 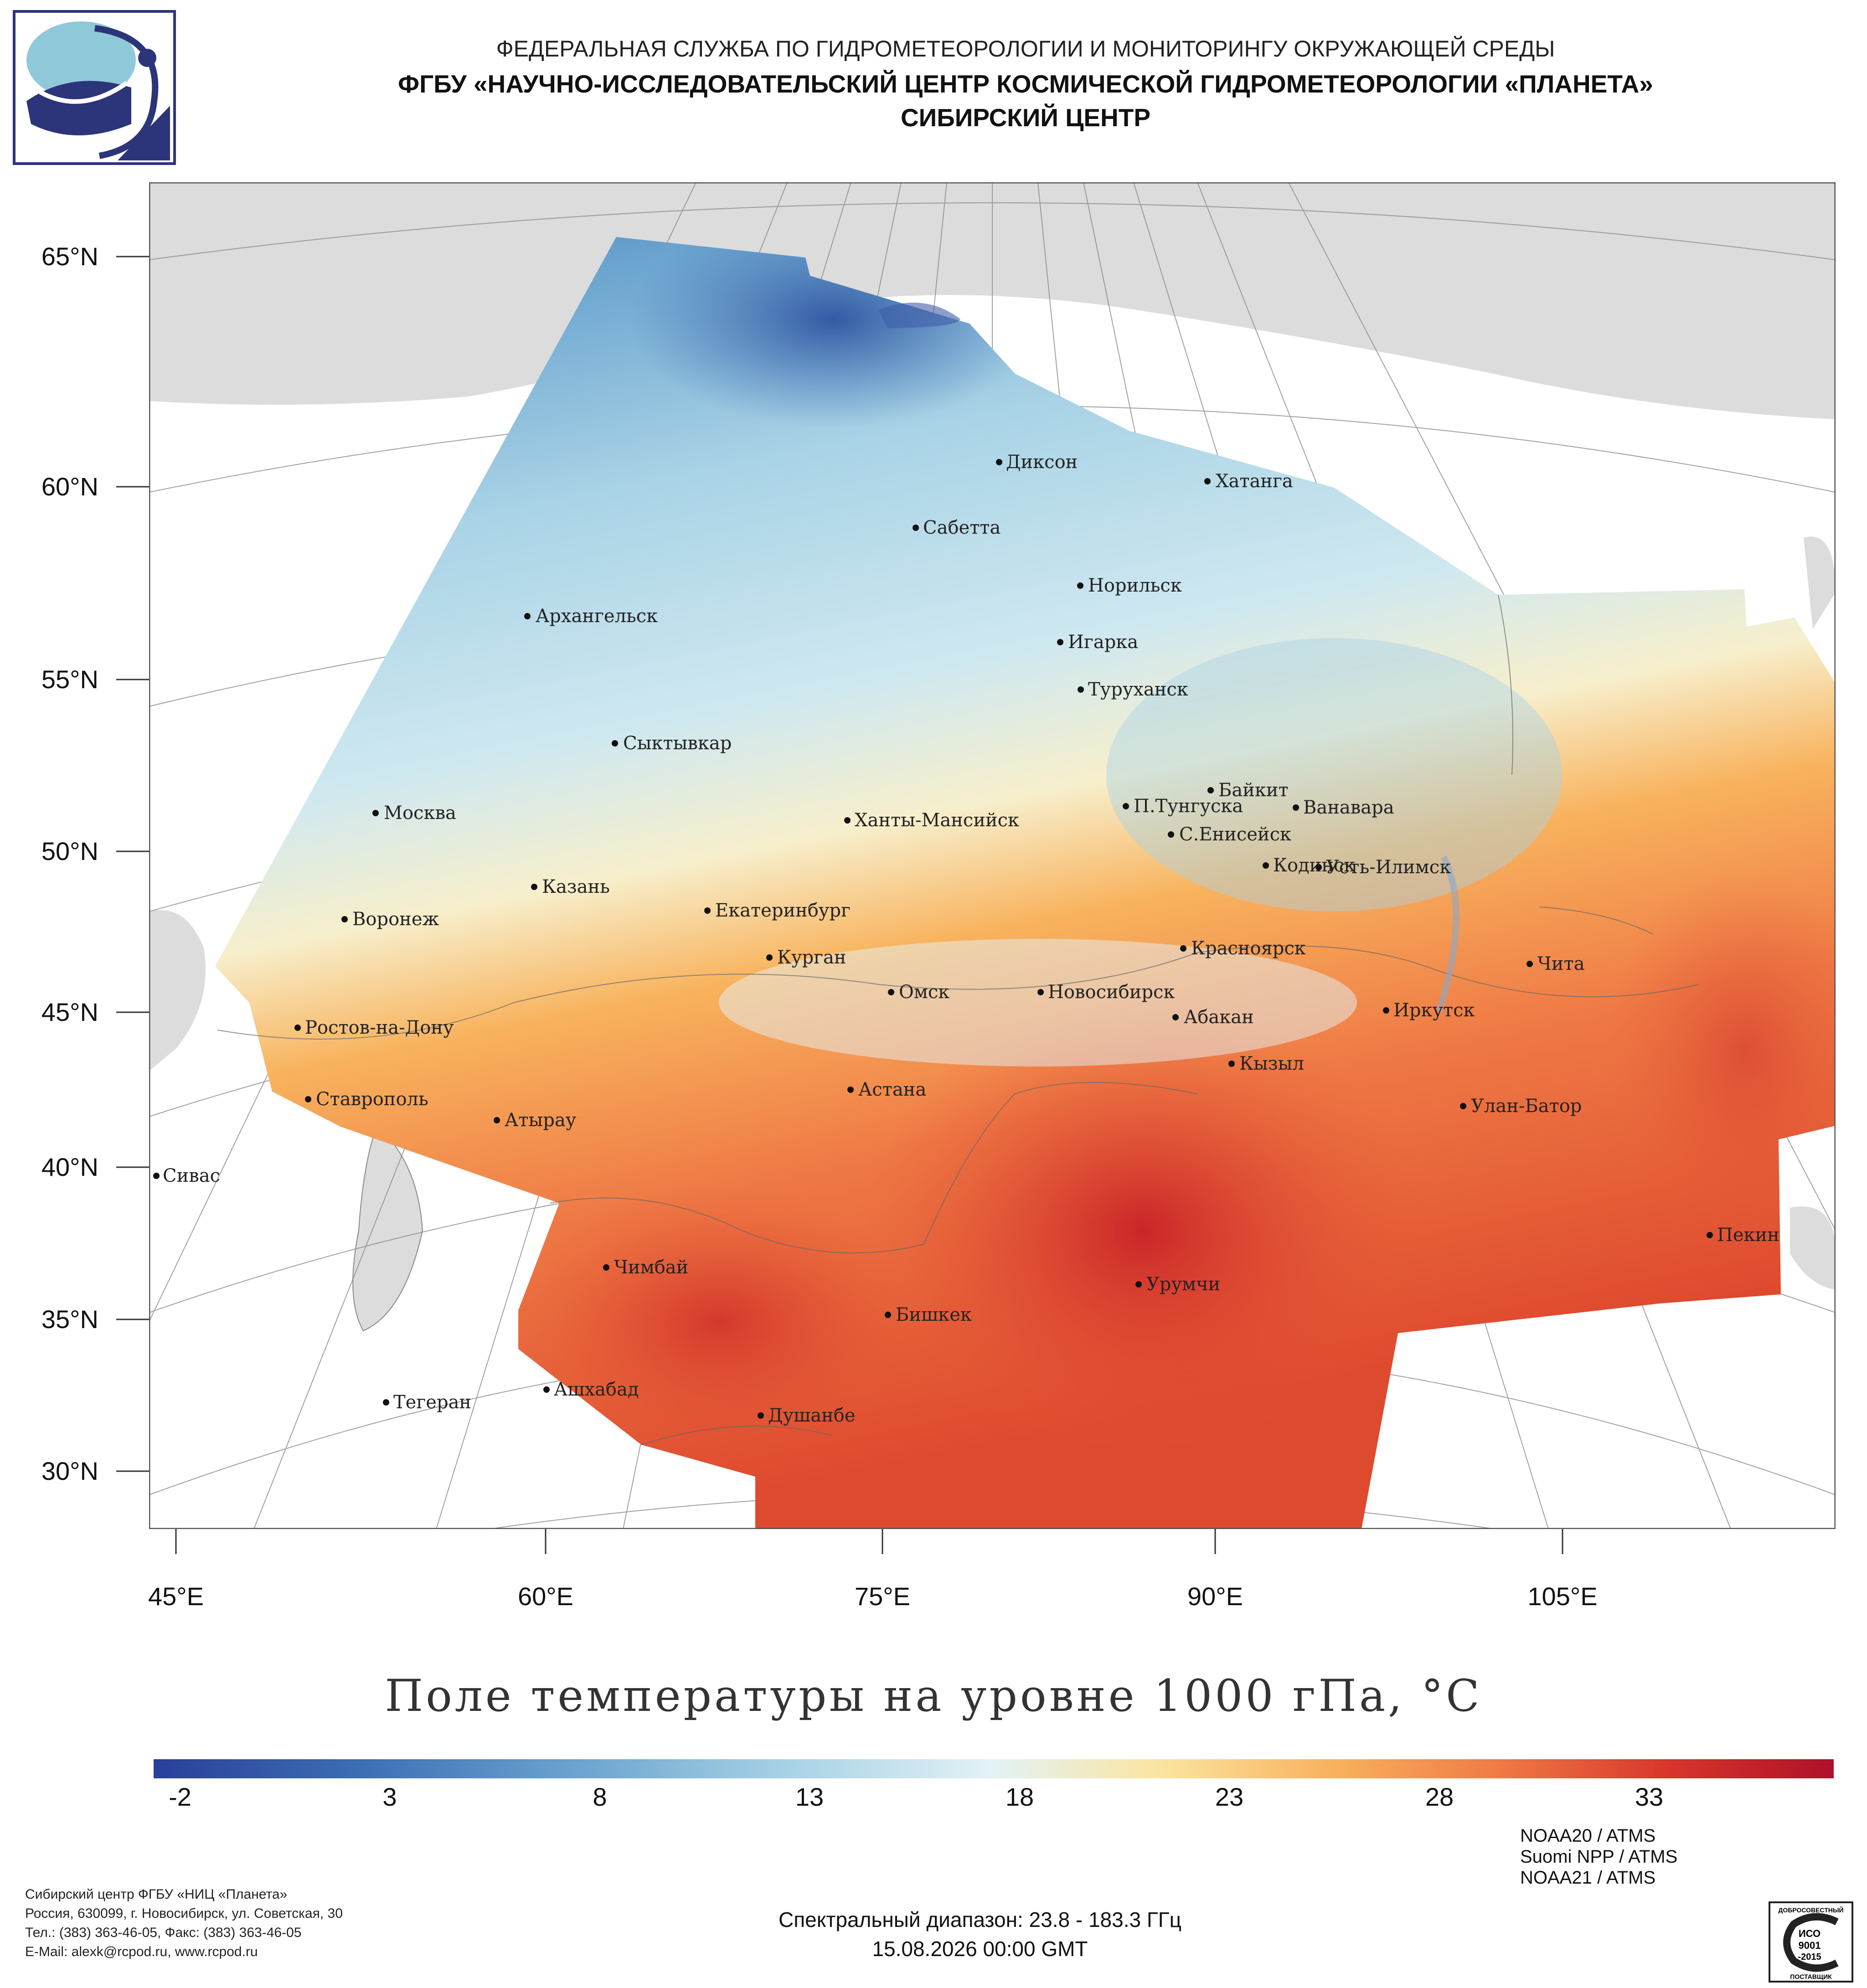 I want to click on city-s-yeniseysk: С.Енисейск, so click(x=1229, y=834).